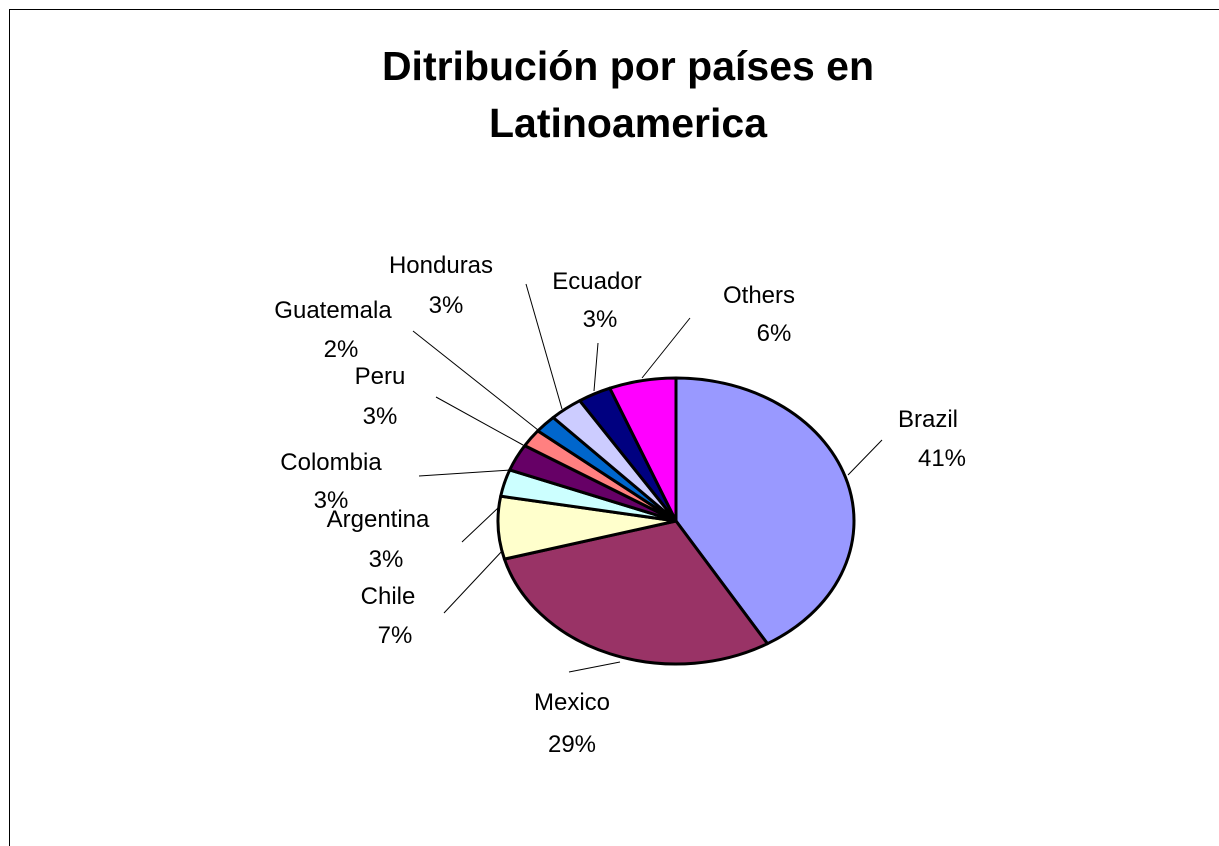 The width and height of the screenshot is (1219, 846). I want to click on slice-label-colombia: Colombia, so click(331, 462).